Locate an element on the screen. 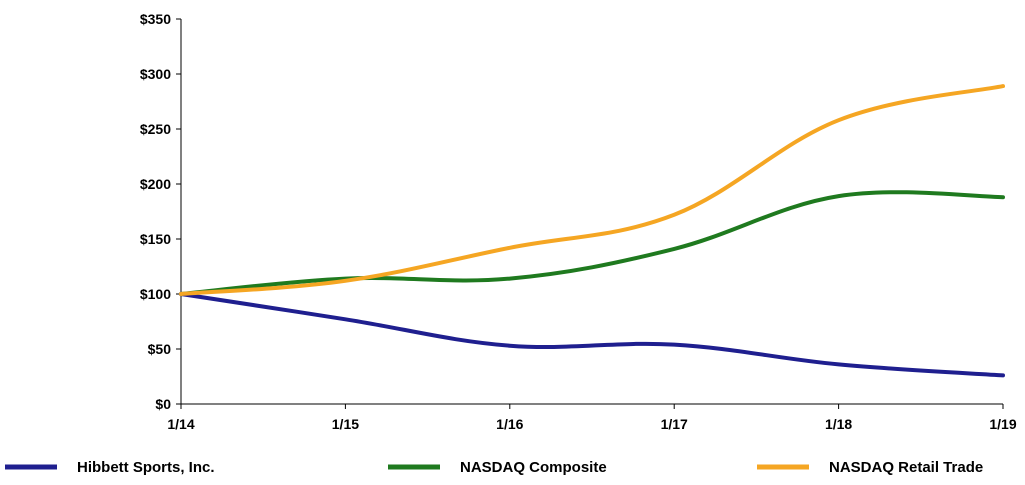  x-tick-label: 1/19 is located at coordinates (1002, 424).